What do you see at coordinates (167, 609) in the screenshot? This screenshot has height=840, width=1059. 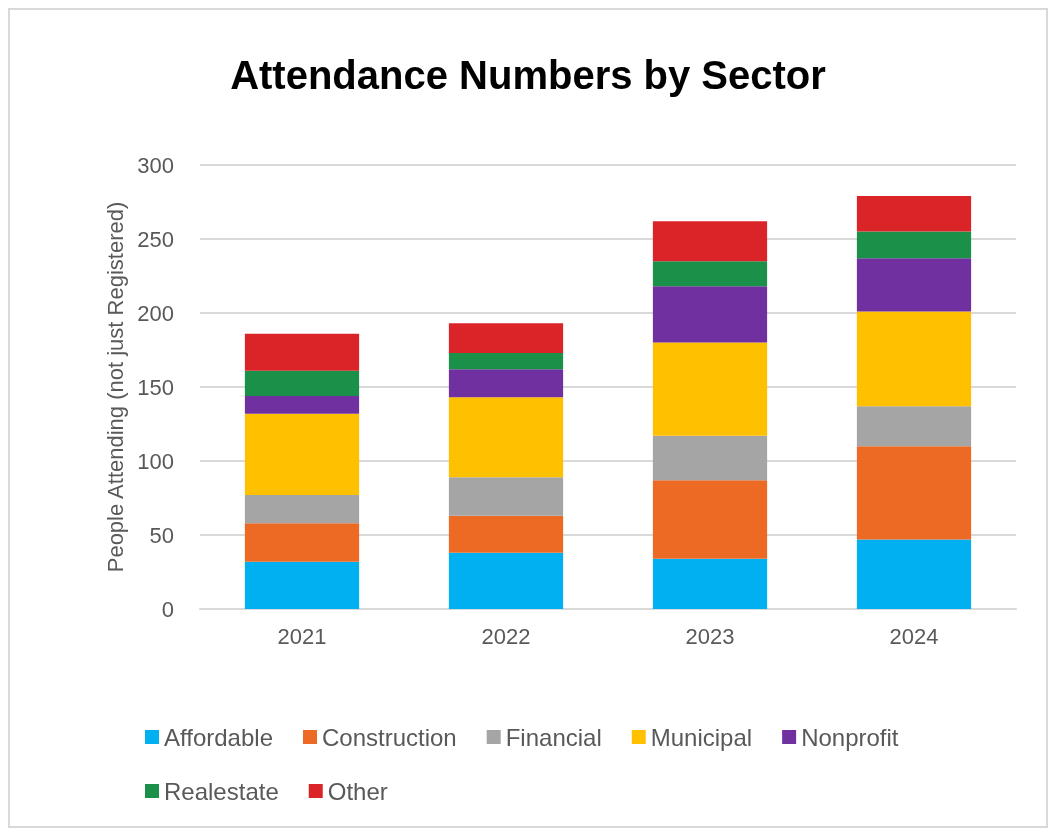 I see `y-tick-label: 0` at bounding box center [167, 609].